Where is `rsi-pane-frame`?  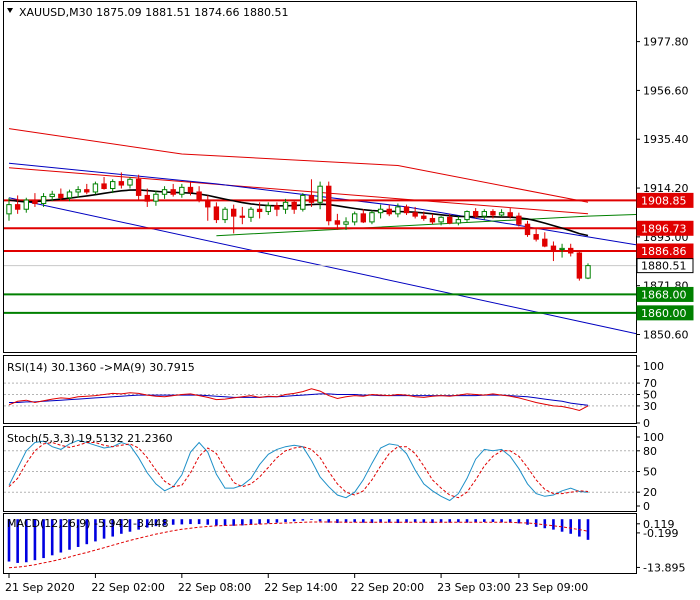
rsi-pane-frame is located at coordinates (320, 389).